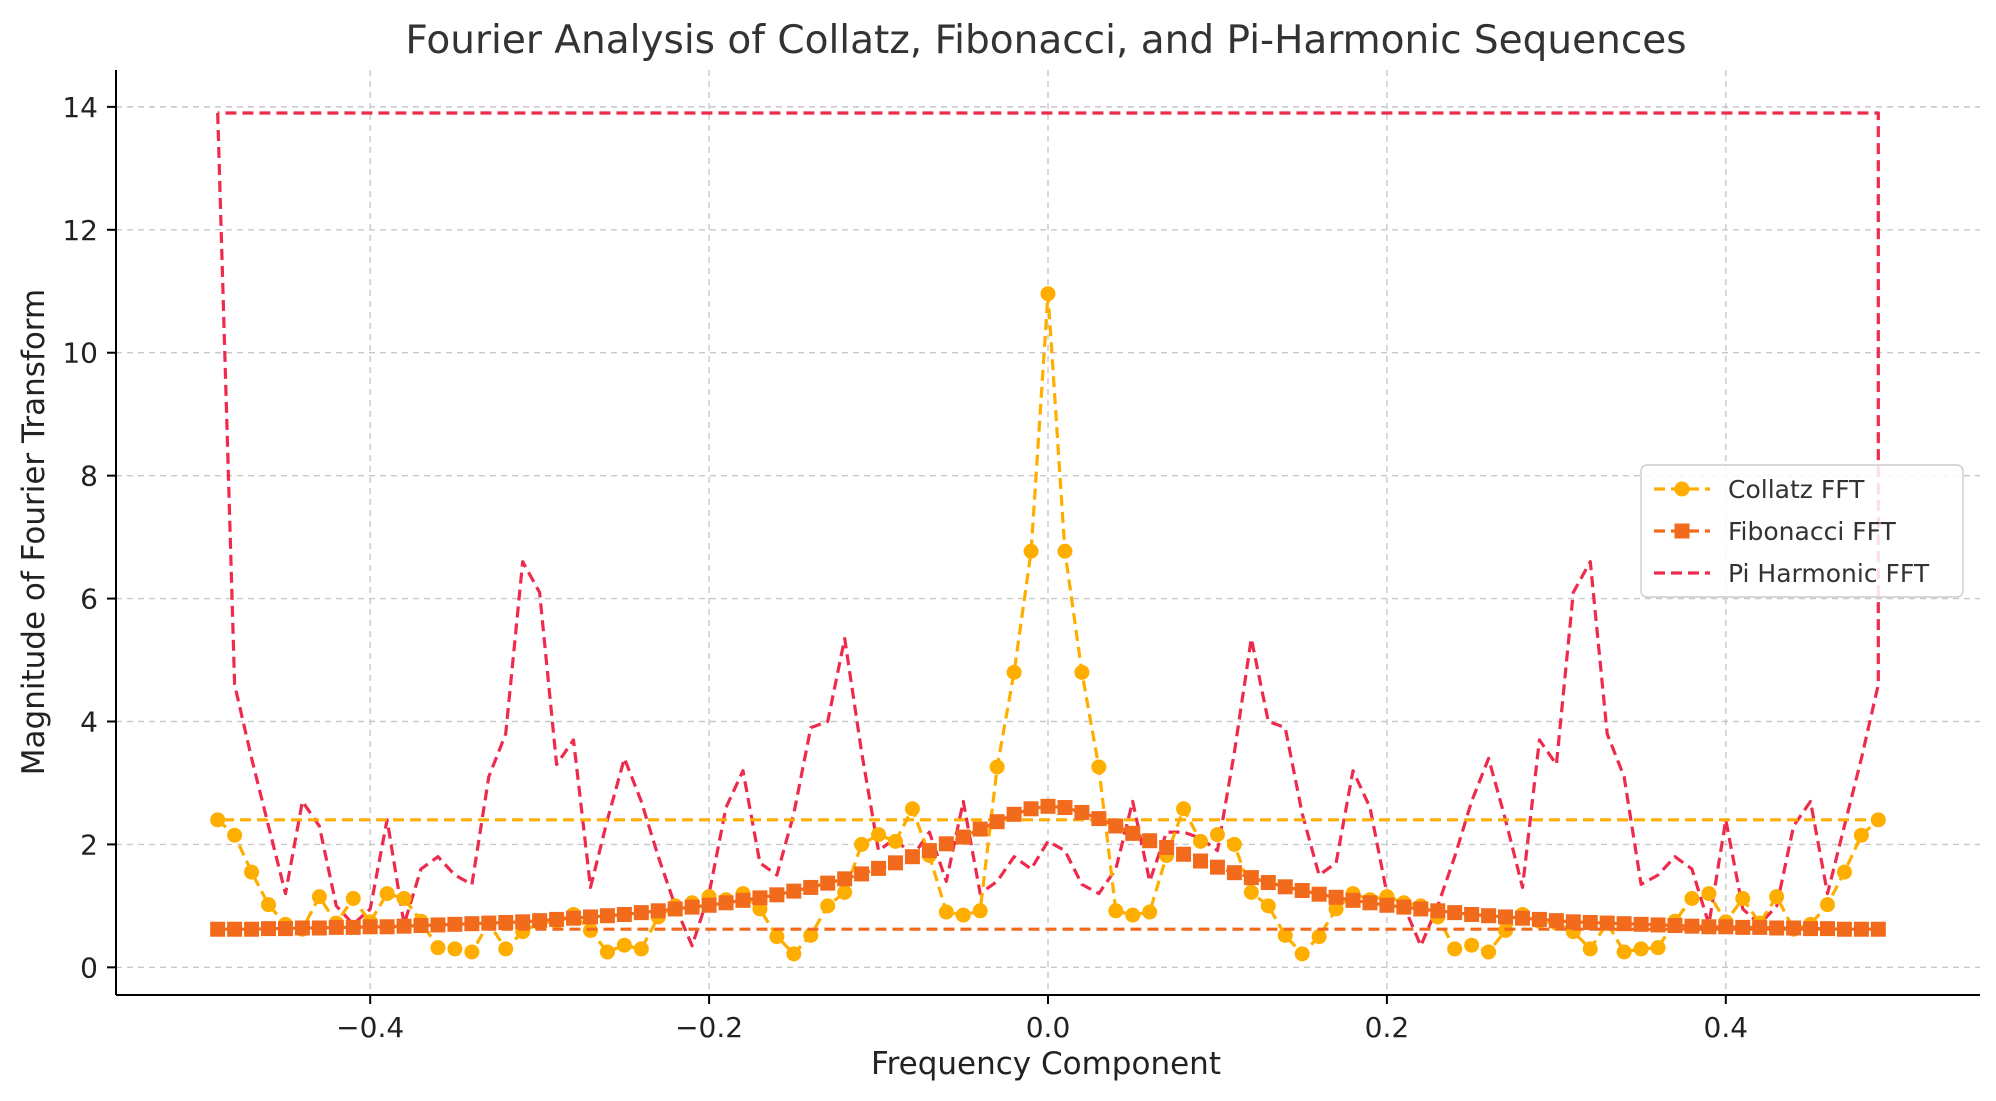 This screenshot has height=1101, width=1996. Describe the element at coordinates (1796, 489) in the screenshot. I see `legend-label: Collatz FFT` at that location.